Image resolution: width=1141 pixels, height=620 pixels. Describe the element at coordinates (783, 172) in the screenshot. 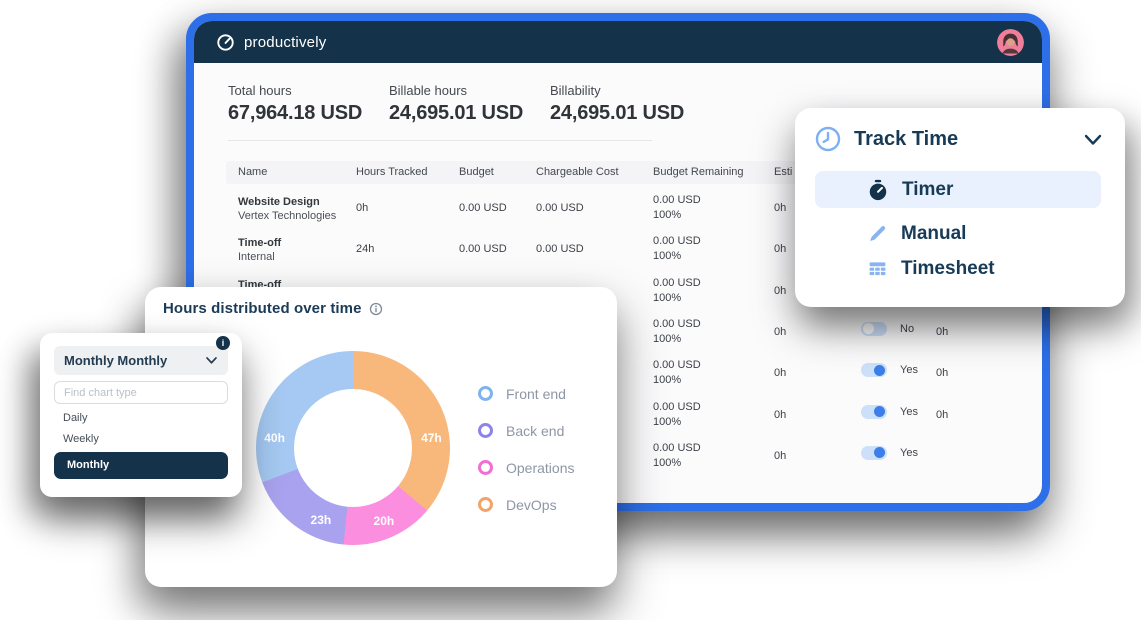

I see `column-header-estimated: Esti` at that location.